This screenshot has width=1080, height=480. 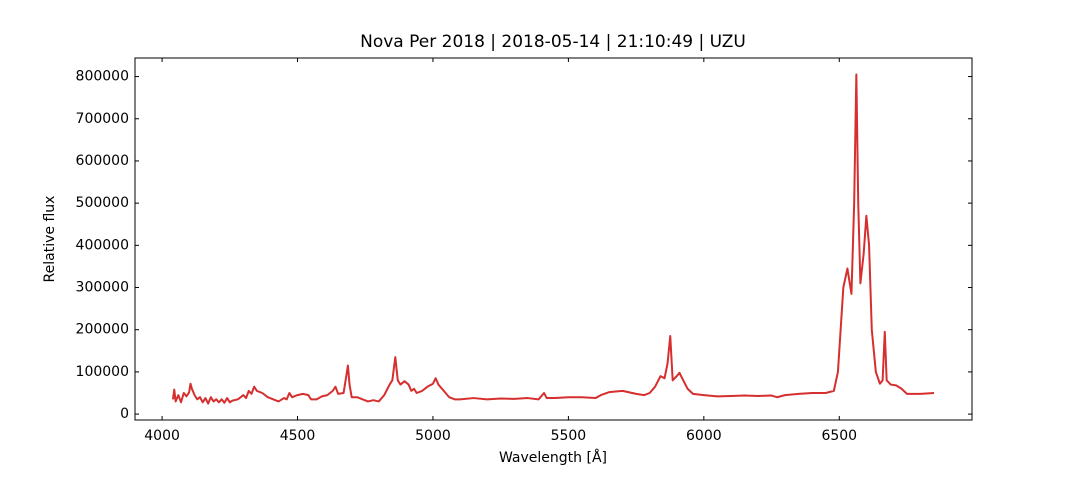 I want to click on y-tick-label: 500000, so click(x=102, y=203).